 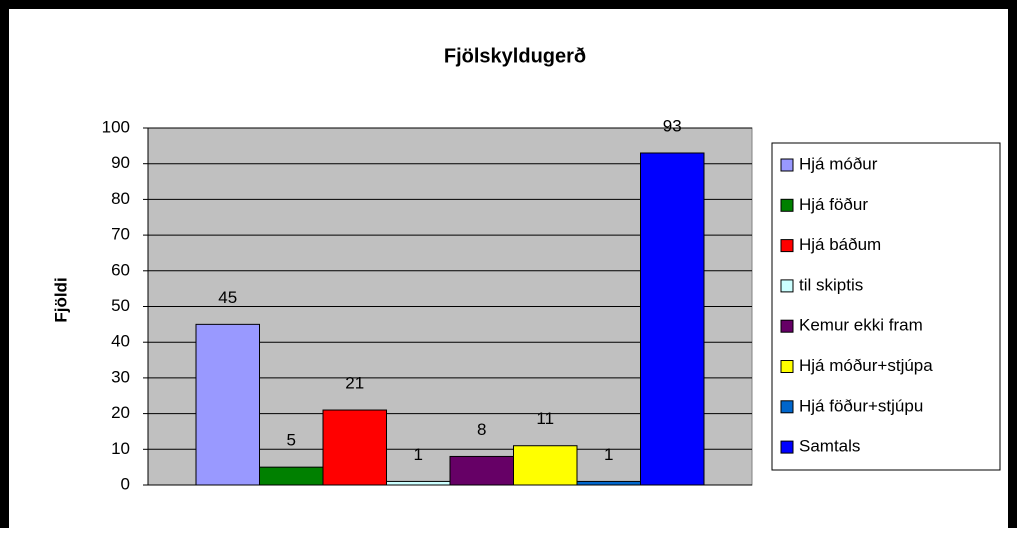 I want to click on y-tick-label: 30, so click(x=120, y=376).